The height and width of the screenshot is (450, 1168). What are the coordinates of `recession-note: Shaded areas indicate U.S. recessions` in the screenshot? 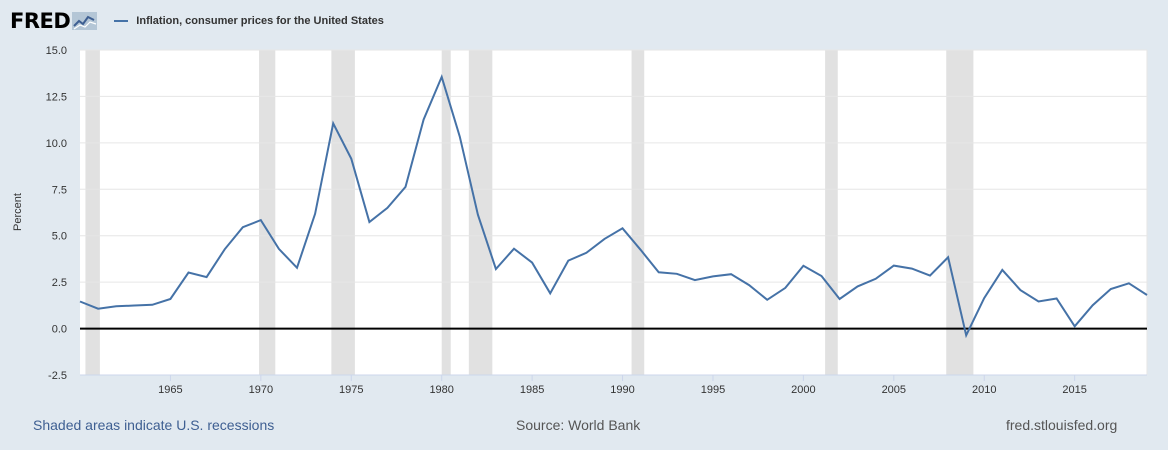 It's located at (154, 425).